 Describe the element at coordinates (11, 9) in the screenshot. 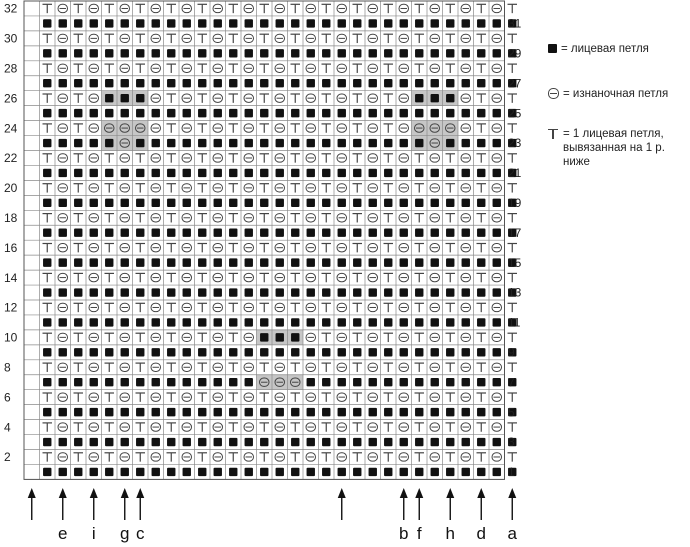

I see `row-number-left: 32` at that location.